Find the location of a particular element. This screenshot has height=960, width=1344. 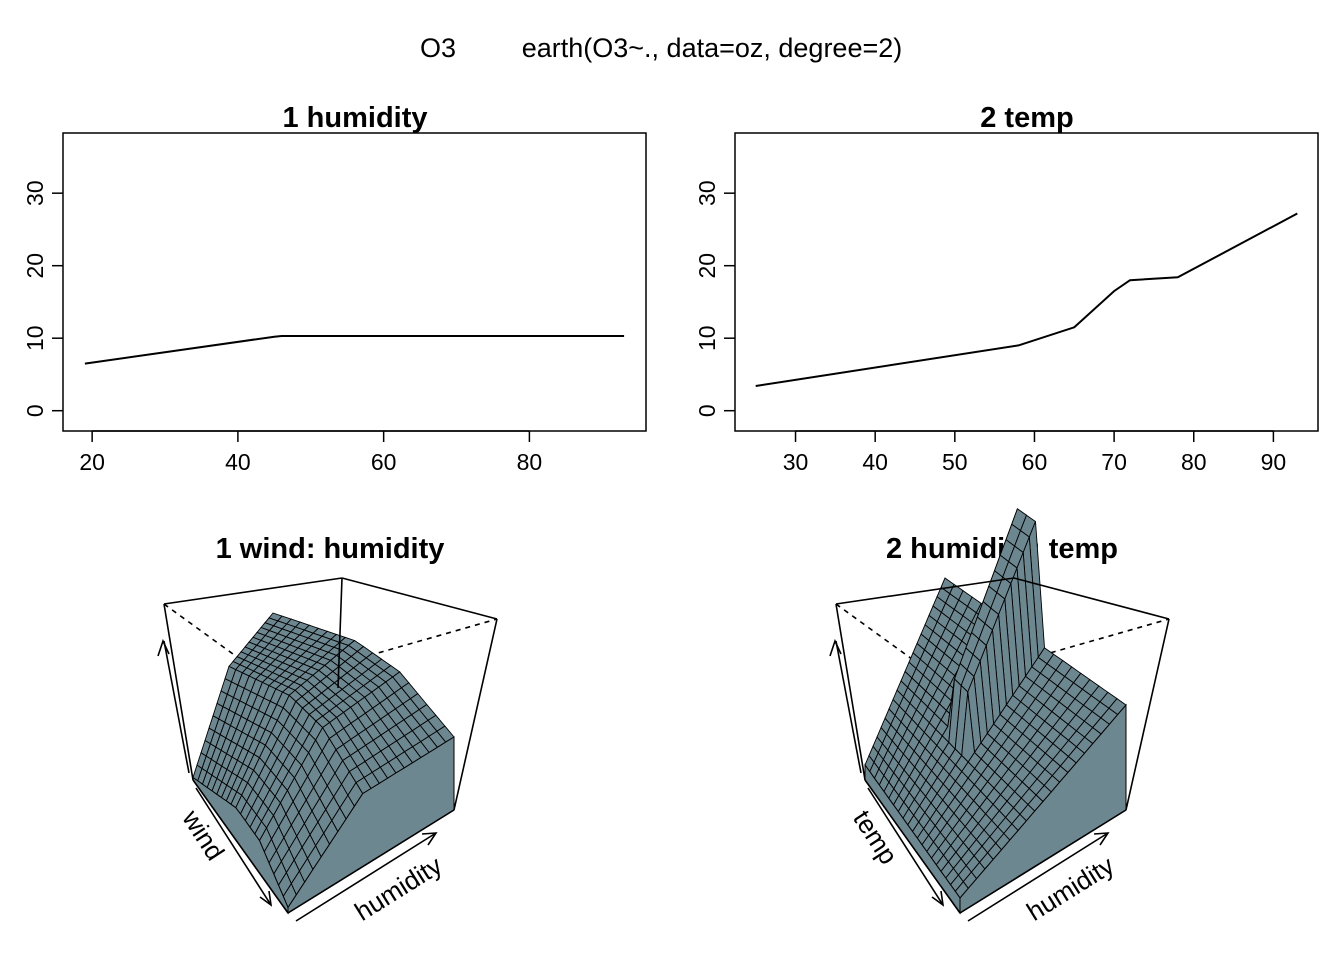

x-tick-label: 90 is located at coordinates (1274, 462).